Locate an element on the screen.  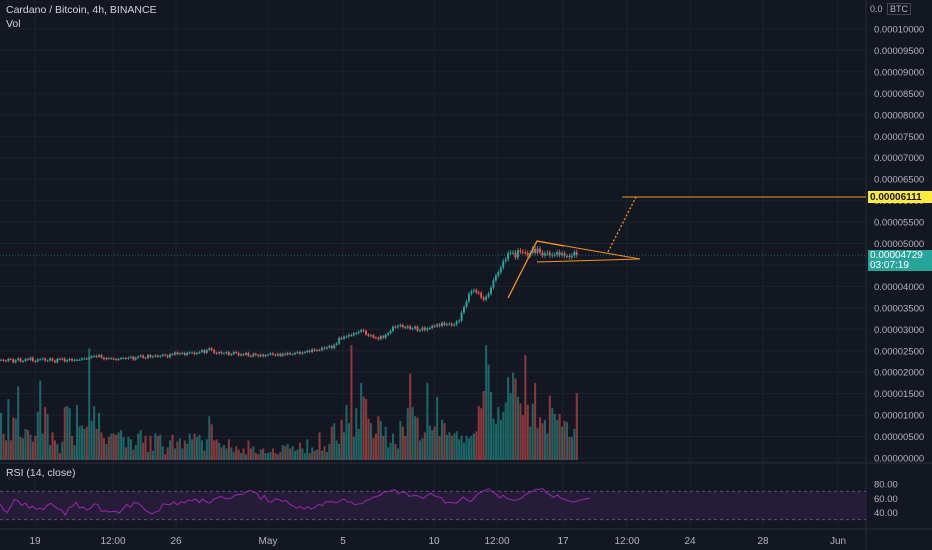
price-tick-label: 0.00001500 is located at coordinates (899, 394).